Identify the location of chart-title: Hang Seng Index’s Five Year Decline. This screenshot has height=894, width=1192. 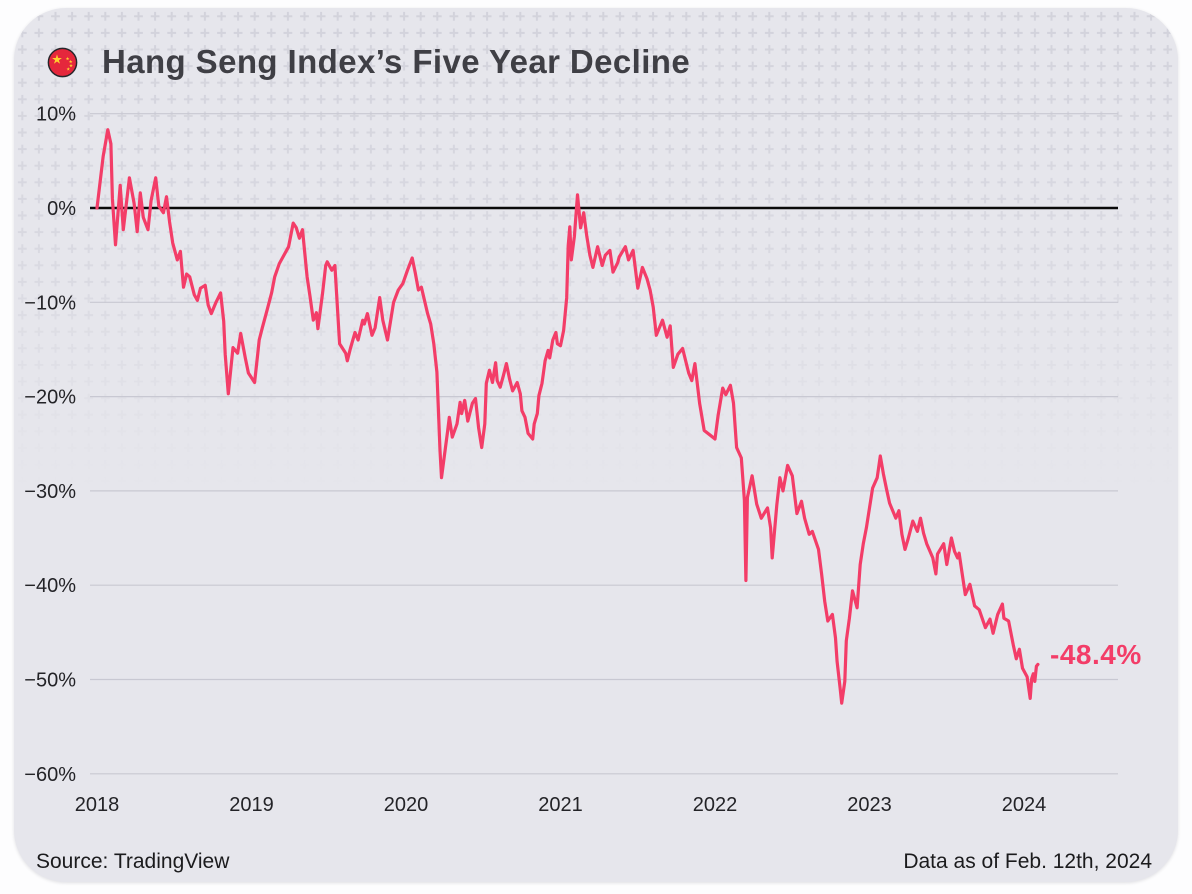
(396, 61).